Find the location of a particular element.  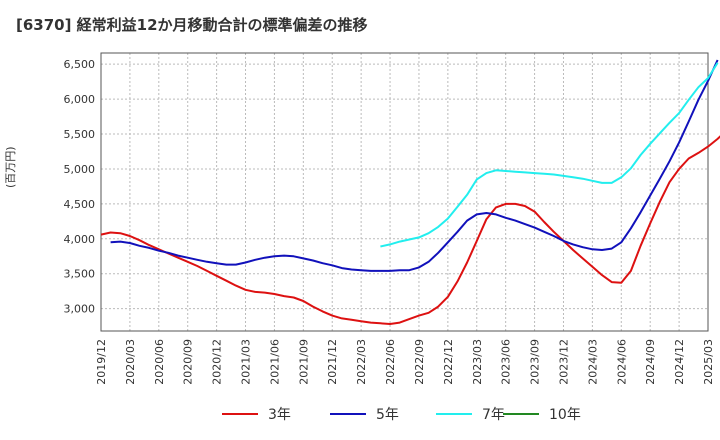

y-tick-label: 5,500 is located at coordinates (80, 134).